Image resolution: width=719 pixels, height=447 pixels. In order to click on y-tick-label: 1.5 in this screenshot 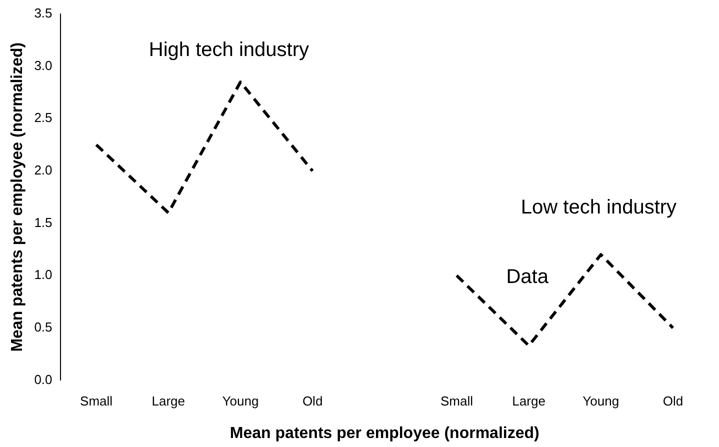, I will do `click(43, 222)`.